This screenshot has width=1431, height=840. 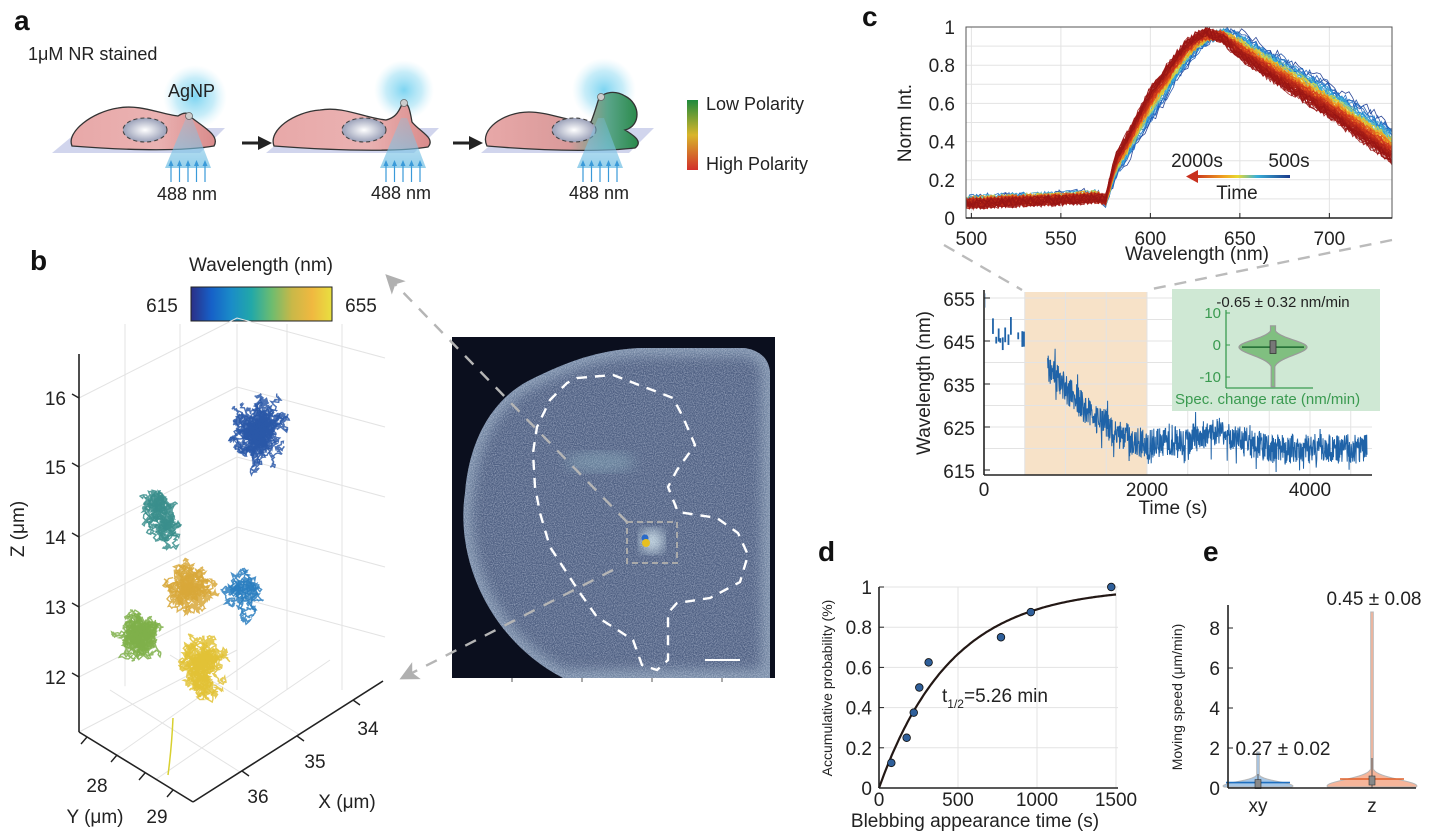 What do you see at coordinates (984, 490) in the screenshot?
I see `trace-x-tick: 0` at bounding box center [984, 490].